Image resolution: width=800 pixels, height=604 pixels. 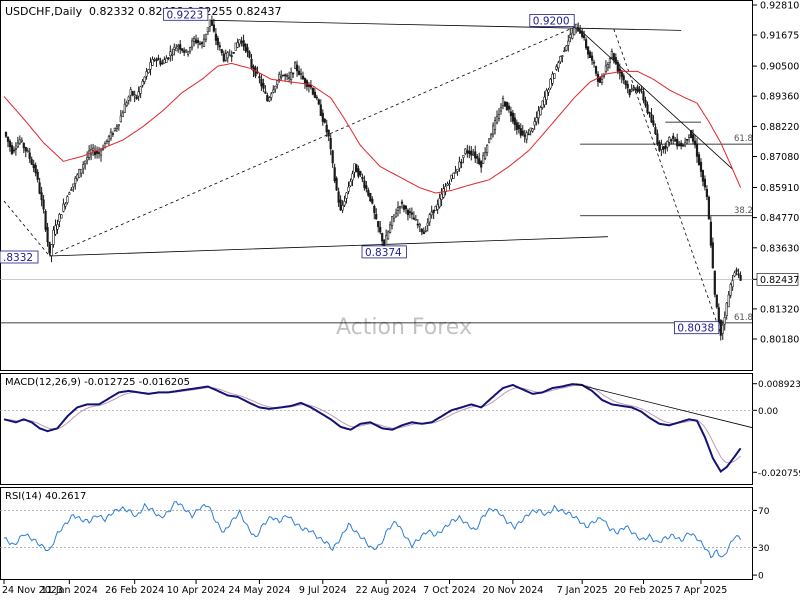 What do you see at coordinates (779, 385) in the screenshot?
I see `macd-tick-label: 0.008923` at bounding box center [779, 385].